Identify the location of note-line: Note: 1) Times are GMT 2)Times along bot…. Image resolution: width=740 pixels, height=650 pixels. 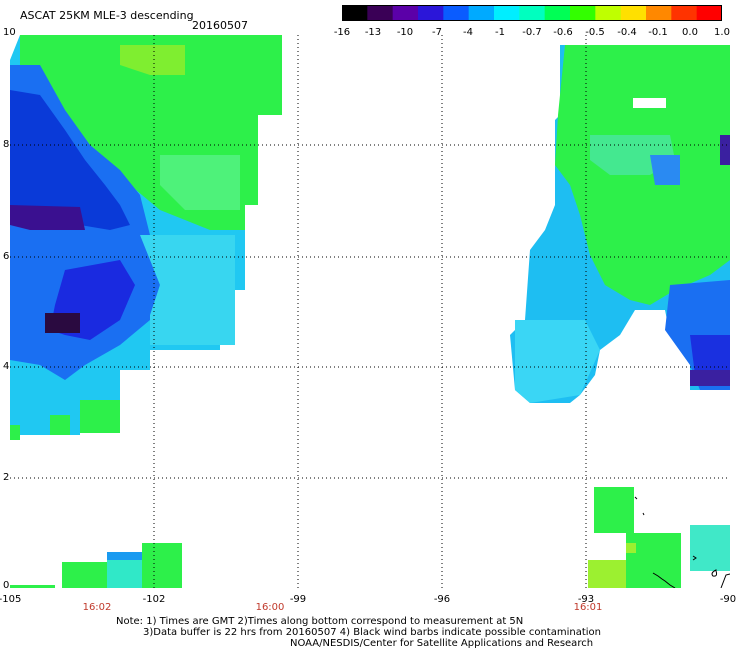
(320, 621).